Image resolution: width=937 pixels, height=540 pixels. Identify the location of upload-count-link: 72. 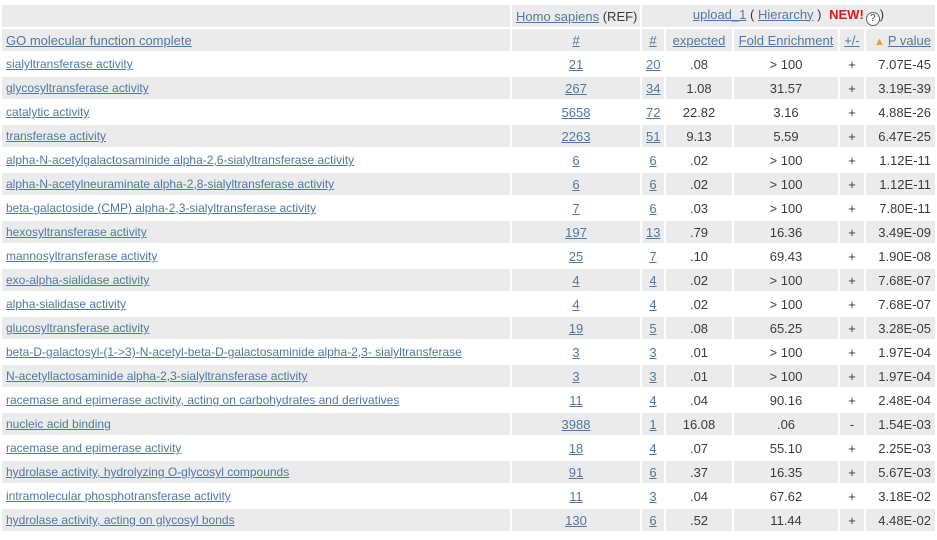
(653, 112).